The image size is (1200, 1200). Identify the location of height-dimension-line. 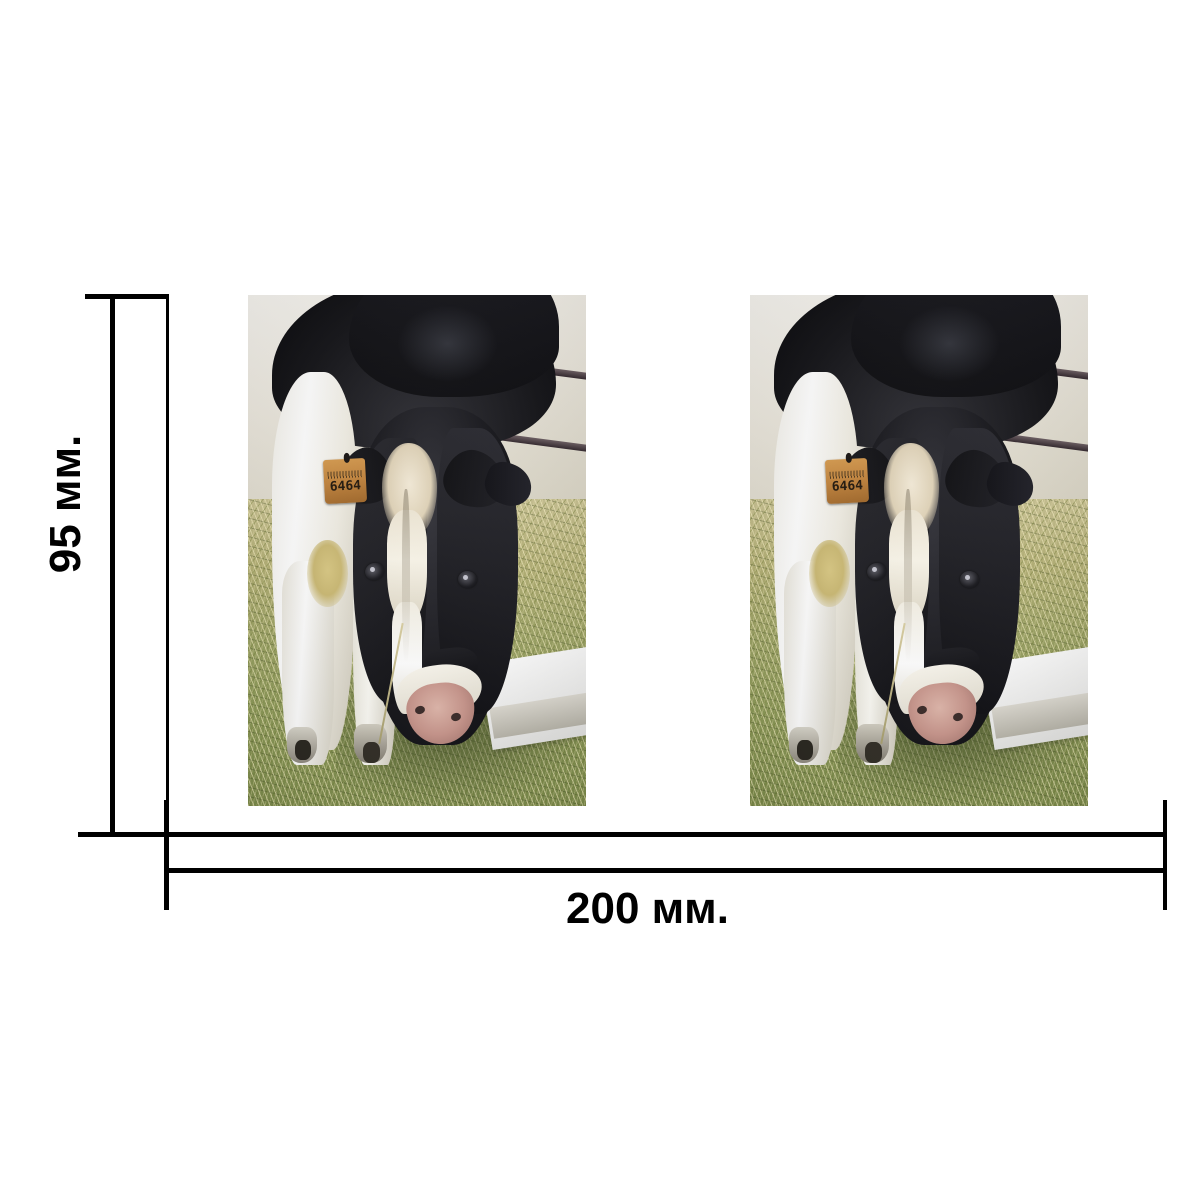
(112, 565).